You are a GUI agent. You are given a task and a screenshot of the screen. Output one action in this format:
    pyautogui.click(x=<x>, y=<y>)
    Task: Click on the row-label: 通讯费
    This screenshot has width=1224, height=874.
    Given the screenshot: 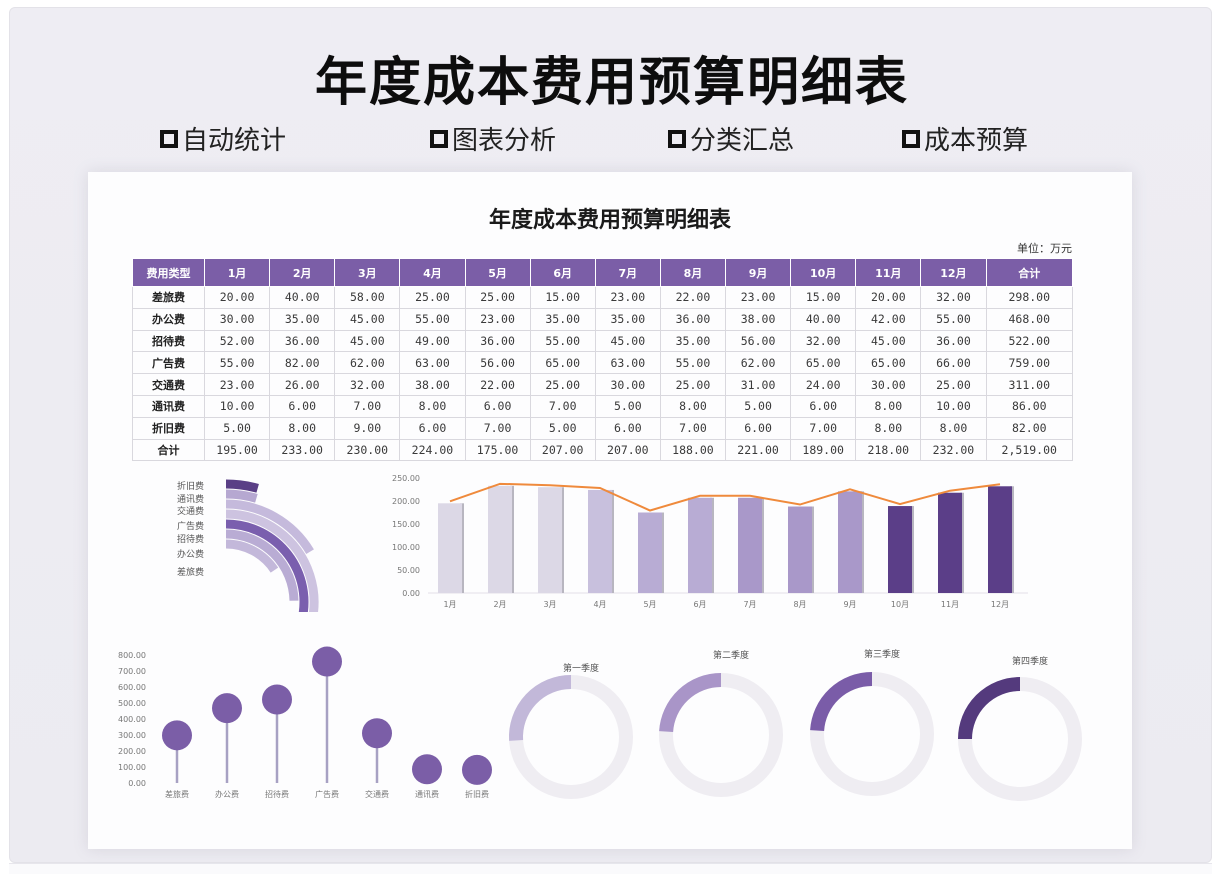 What is the action you would take?
    pyautogui.click(x=168, y=406)
    